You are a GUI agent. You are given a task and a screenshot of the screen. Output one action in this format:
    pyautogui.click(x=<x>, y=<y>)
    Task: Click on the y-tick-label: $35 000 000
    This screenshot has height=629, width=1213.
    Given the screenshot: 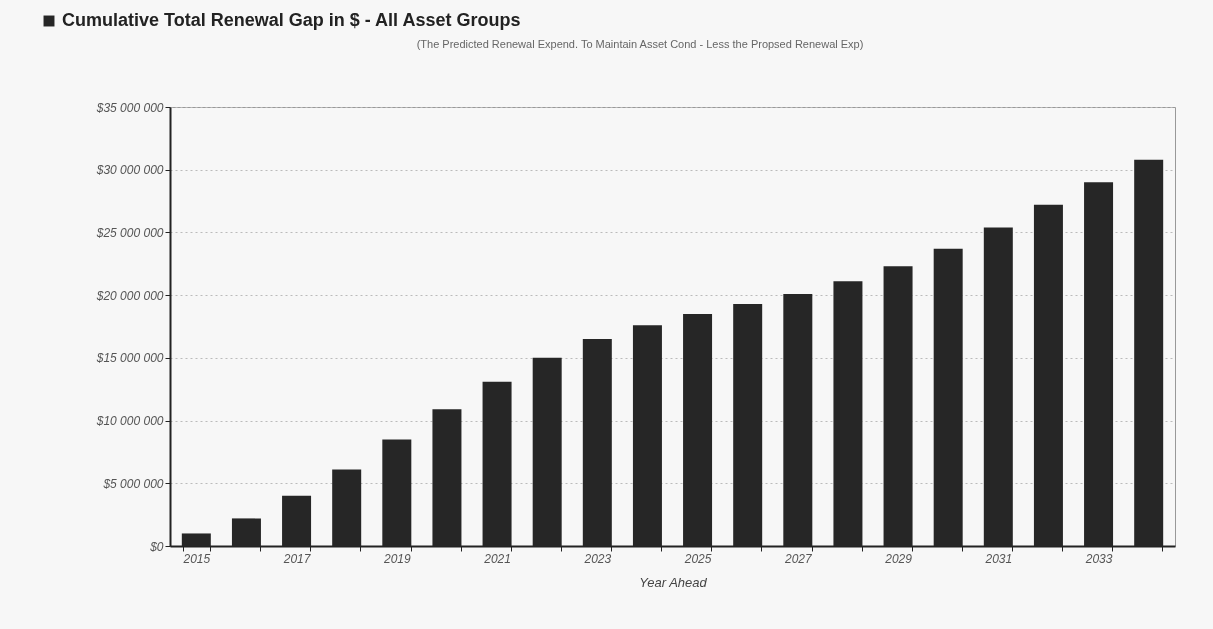 What is the action you would take?
    pyautogui.click(x=129, y=107)
    